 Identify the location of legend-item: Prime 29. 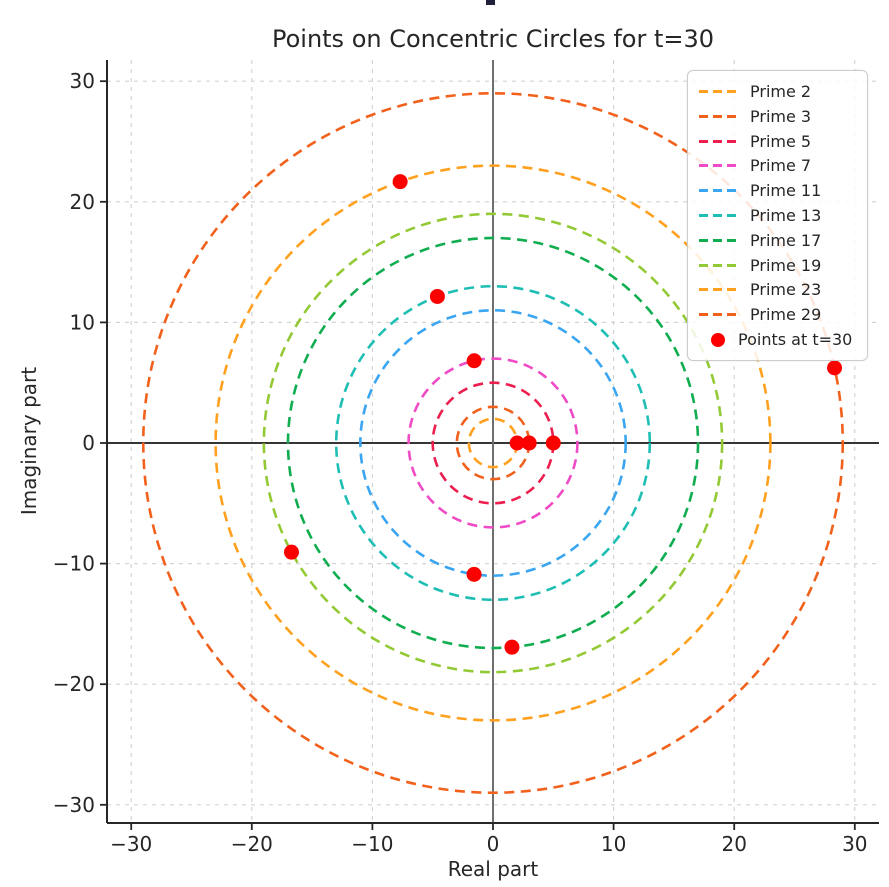
(777, 314).